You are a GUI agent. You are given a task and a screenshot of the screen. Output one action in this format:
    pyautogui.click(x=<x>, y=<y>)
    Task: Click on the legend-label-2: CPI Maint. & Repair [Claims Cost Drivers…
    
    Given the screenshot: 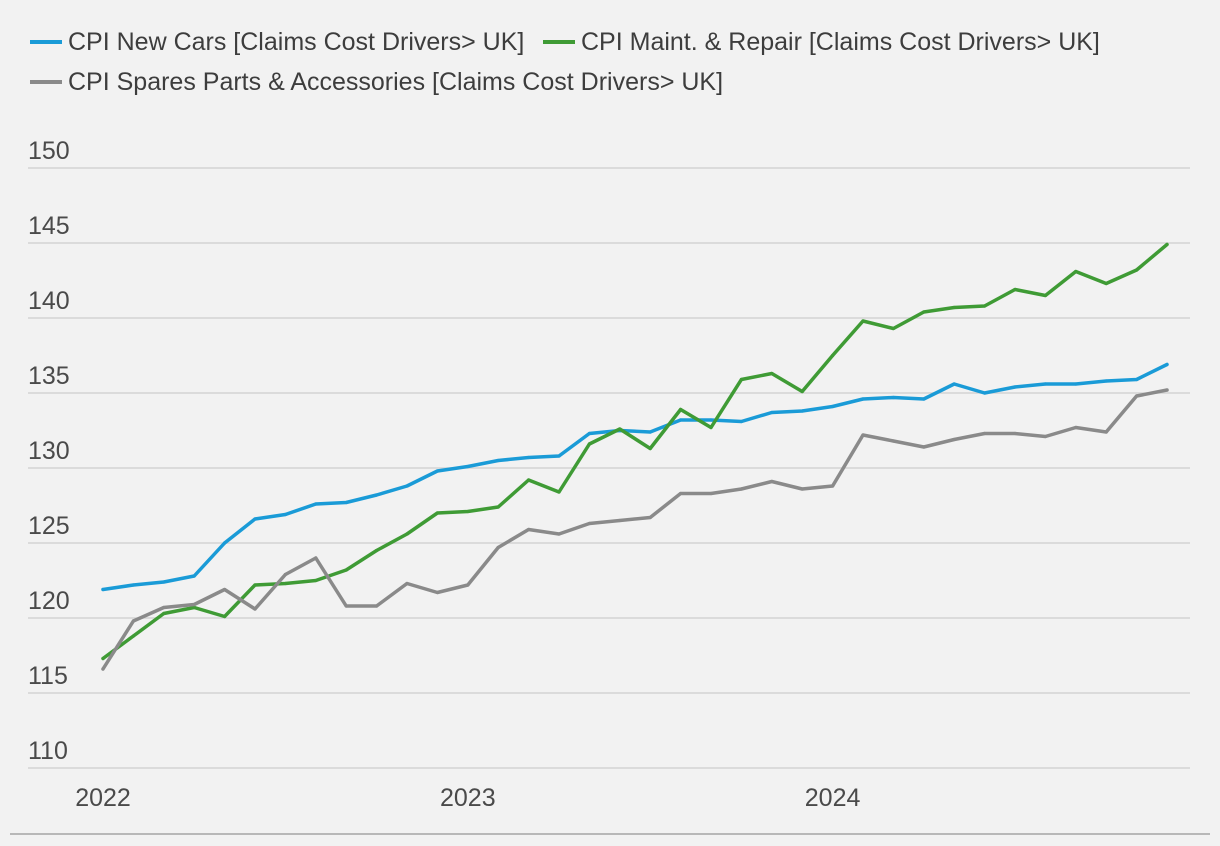 What is the action you would take?
    pyautogui.click(x=840, y=42)
    